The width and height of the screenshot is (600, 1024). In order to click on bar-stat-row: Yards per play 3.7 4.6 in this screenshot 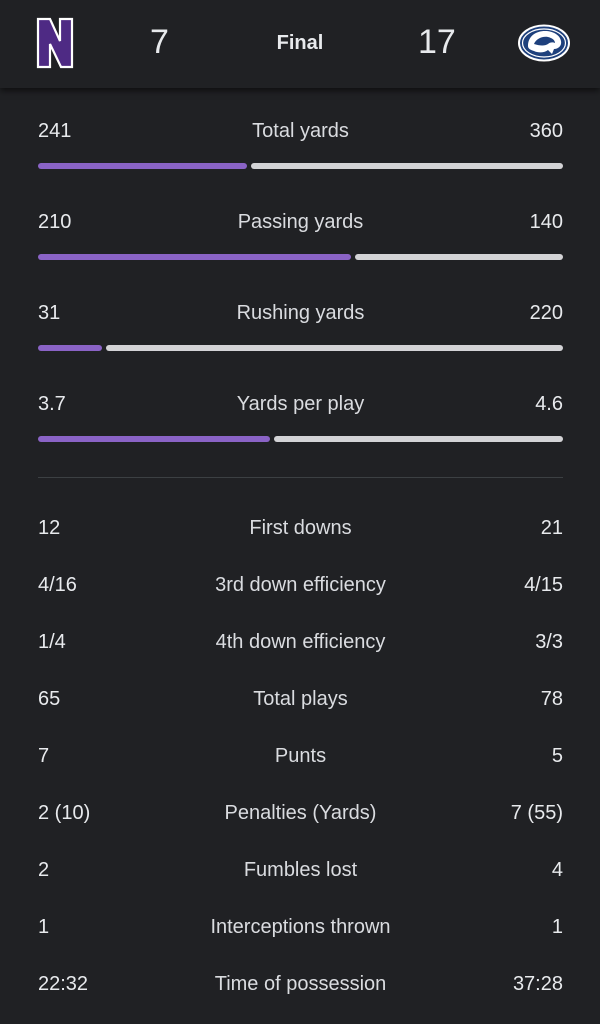, I will do `click(300, 415)`.